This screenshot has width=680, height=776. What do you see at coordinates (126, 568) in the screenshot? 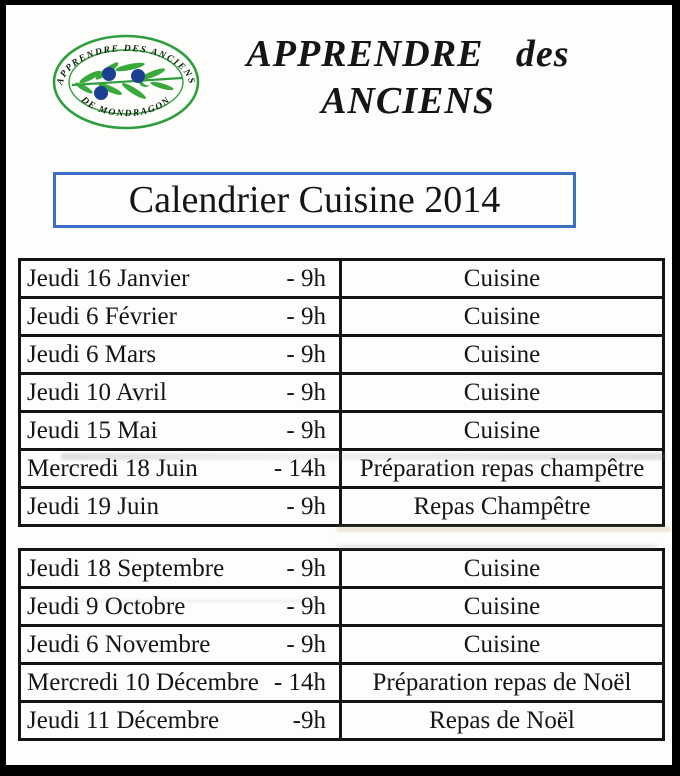
I see `date-label: Jeudi 18 Septembre` at bounding box center [126, 568].